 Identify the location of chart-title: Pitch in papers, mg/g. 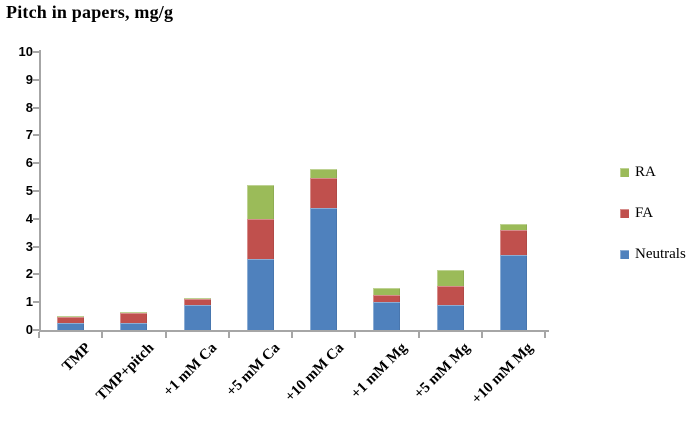
(90, 12).